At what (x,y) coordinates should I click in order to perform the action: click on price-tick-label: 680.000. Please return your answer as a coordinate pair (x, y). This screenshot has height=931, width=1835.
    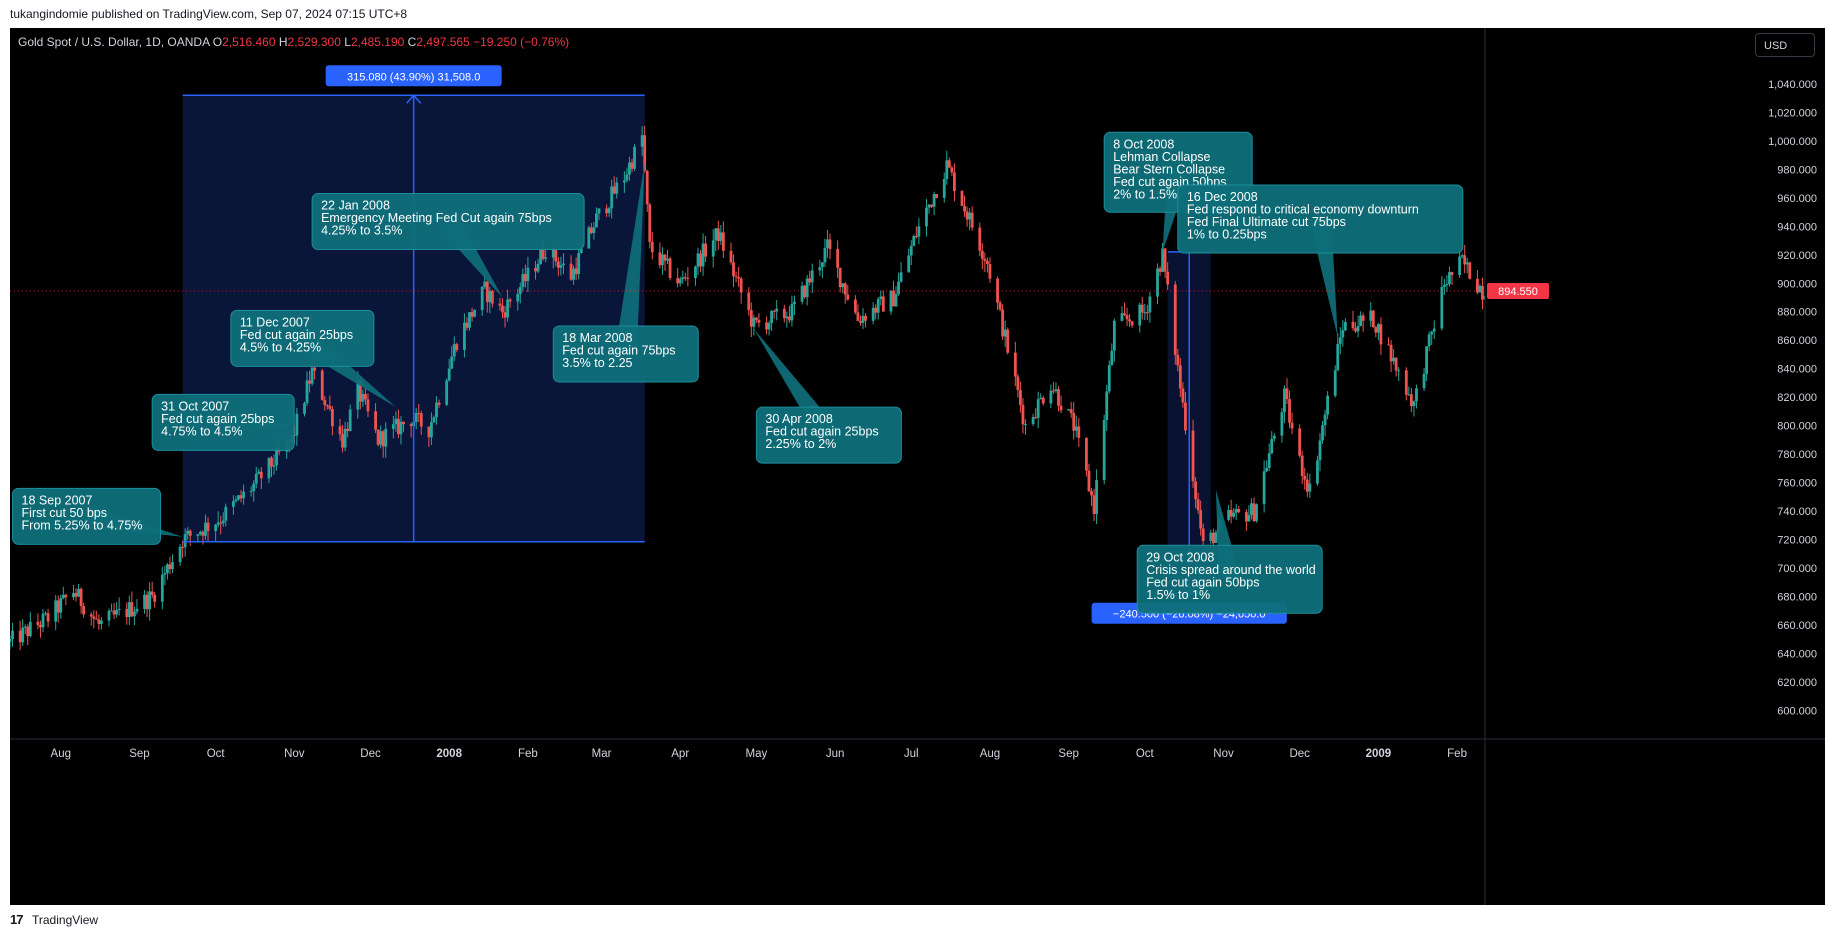
    Looking at the image, I should click on (1797, 598).